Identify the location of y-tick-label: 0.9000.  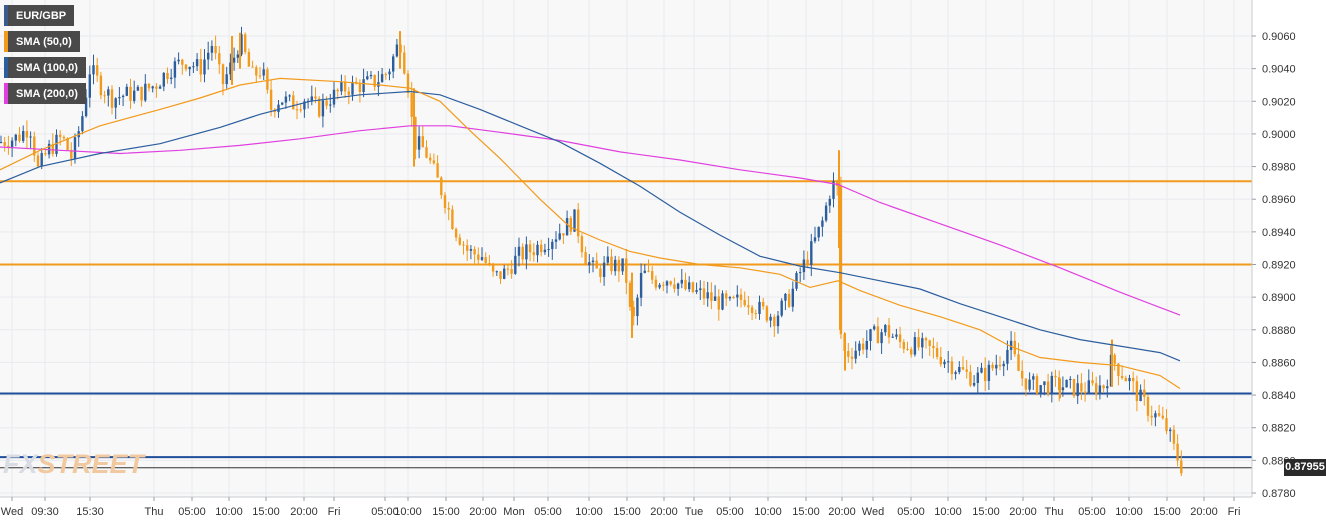
(1279, 135).